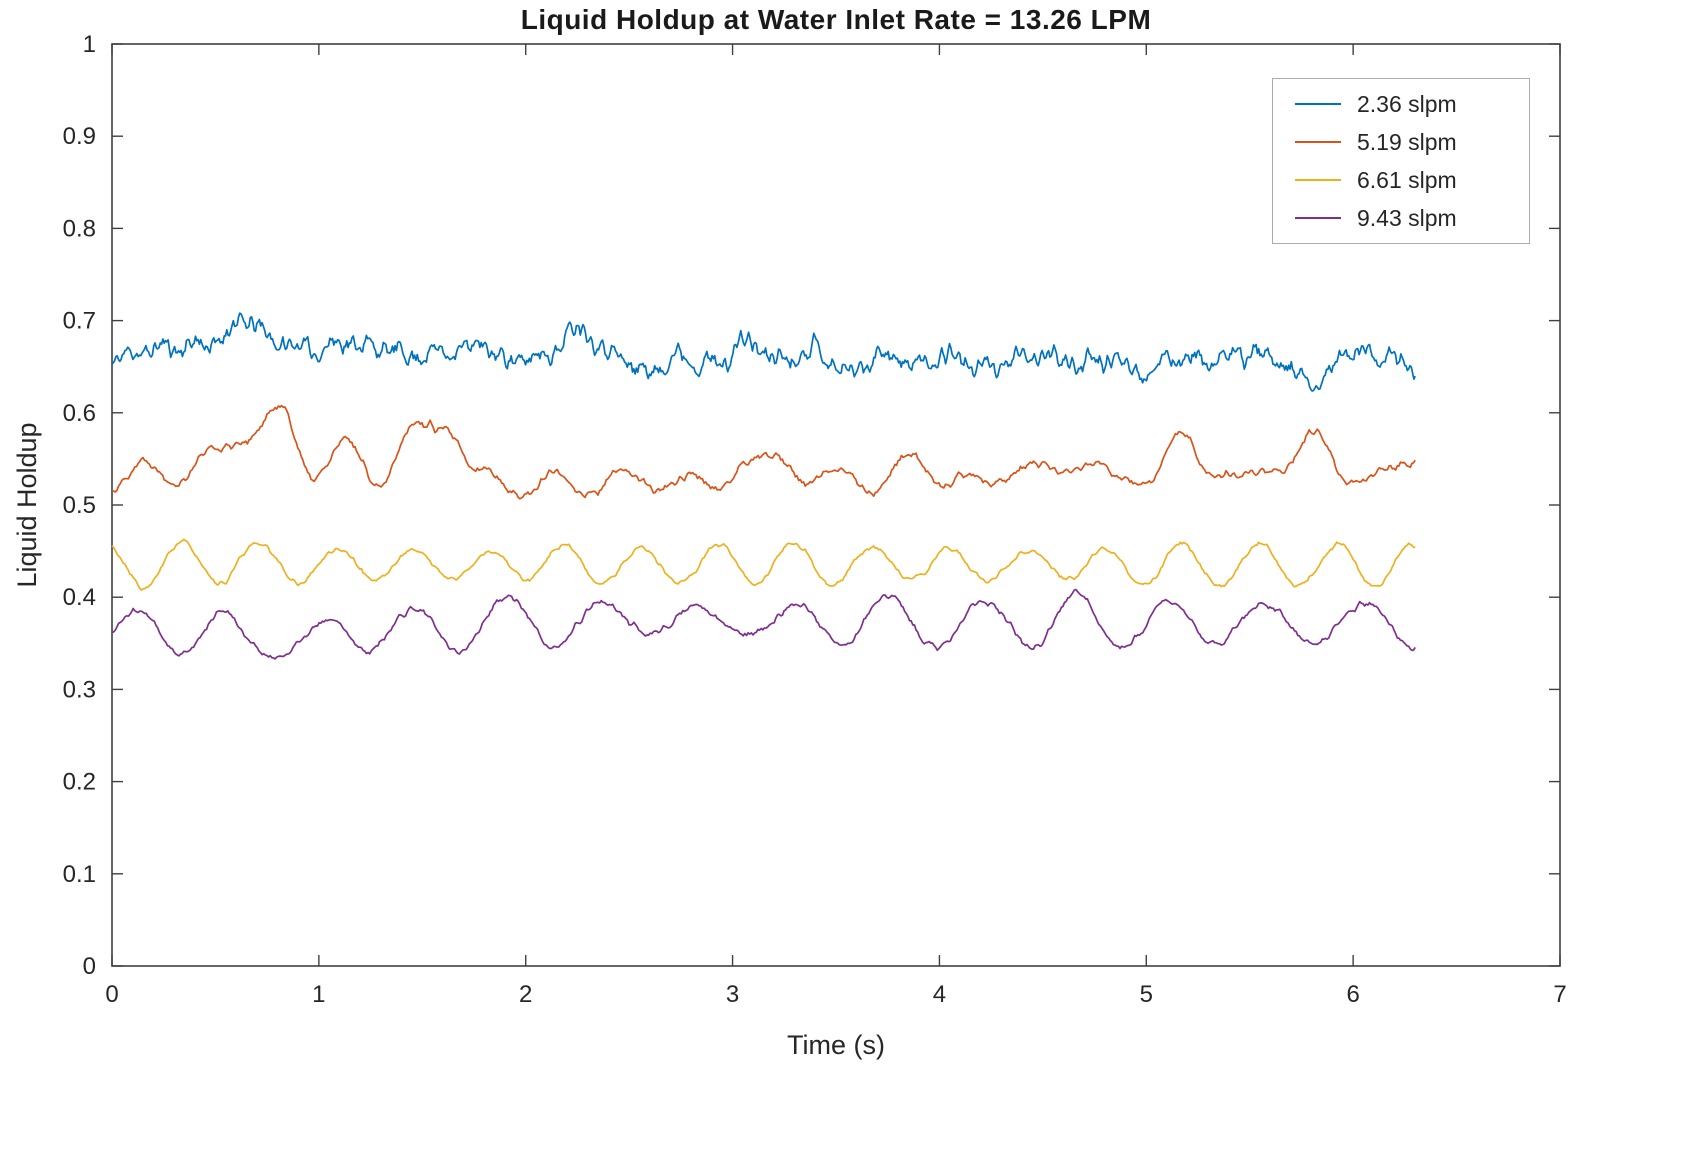  Describe the element at coordinates (79, 597) in the screenshot. I see `y-tick-label: 0.4` at that location.